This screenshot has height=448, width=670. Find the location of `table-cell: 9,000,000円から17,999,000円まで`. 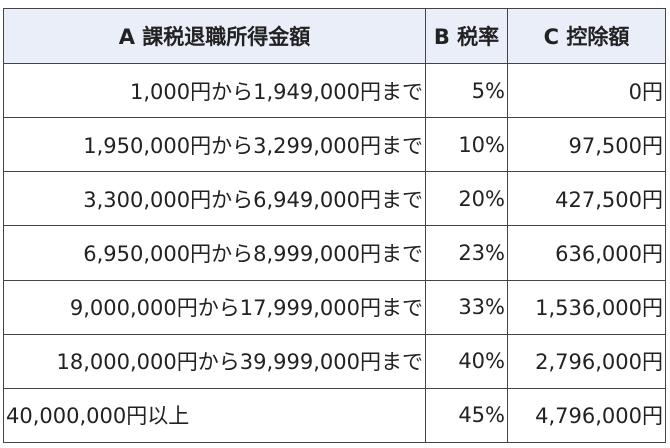

table-cell: 9,000,000円から17,999,000円まで is located at coordinates (214, 307).